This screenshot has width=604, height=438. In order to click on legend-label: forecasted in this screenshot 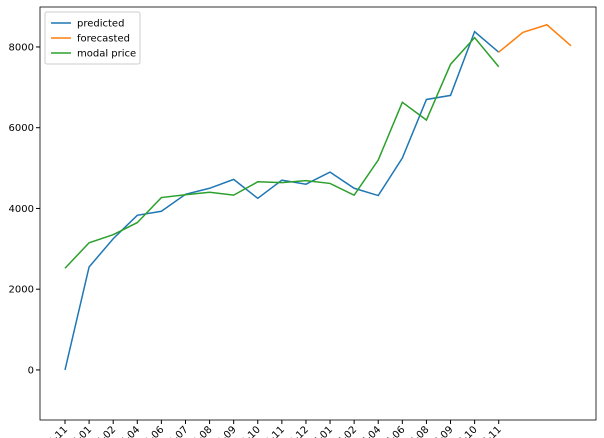, I will do `click(103, 39)`.